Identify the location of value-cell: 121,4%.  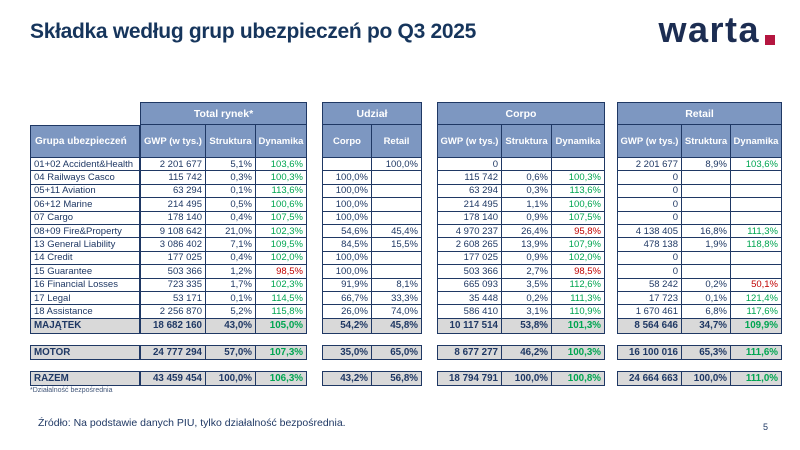
(756, 298).